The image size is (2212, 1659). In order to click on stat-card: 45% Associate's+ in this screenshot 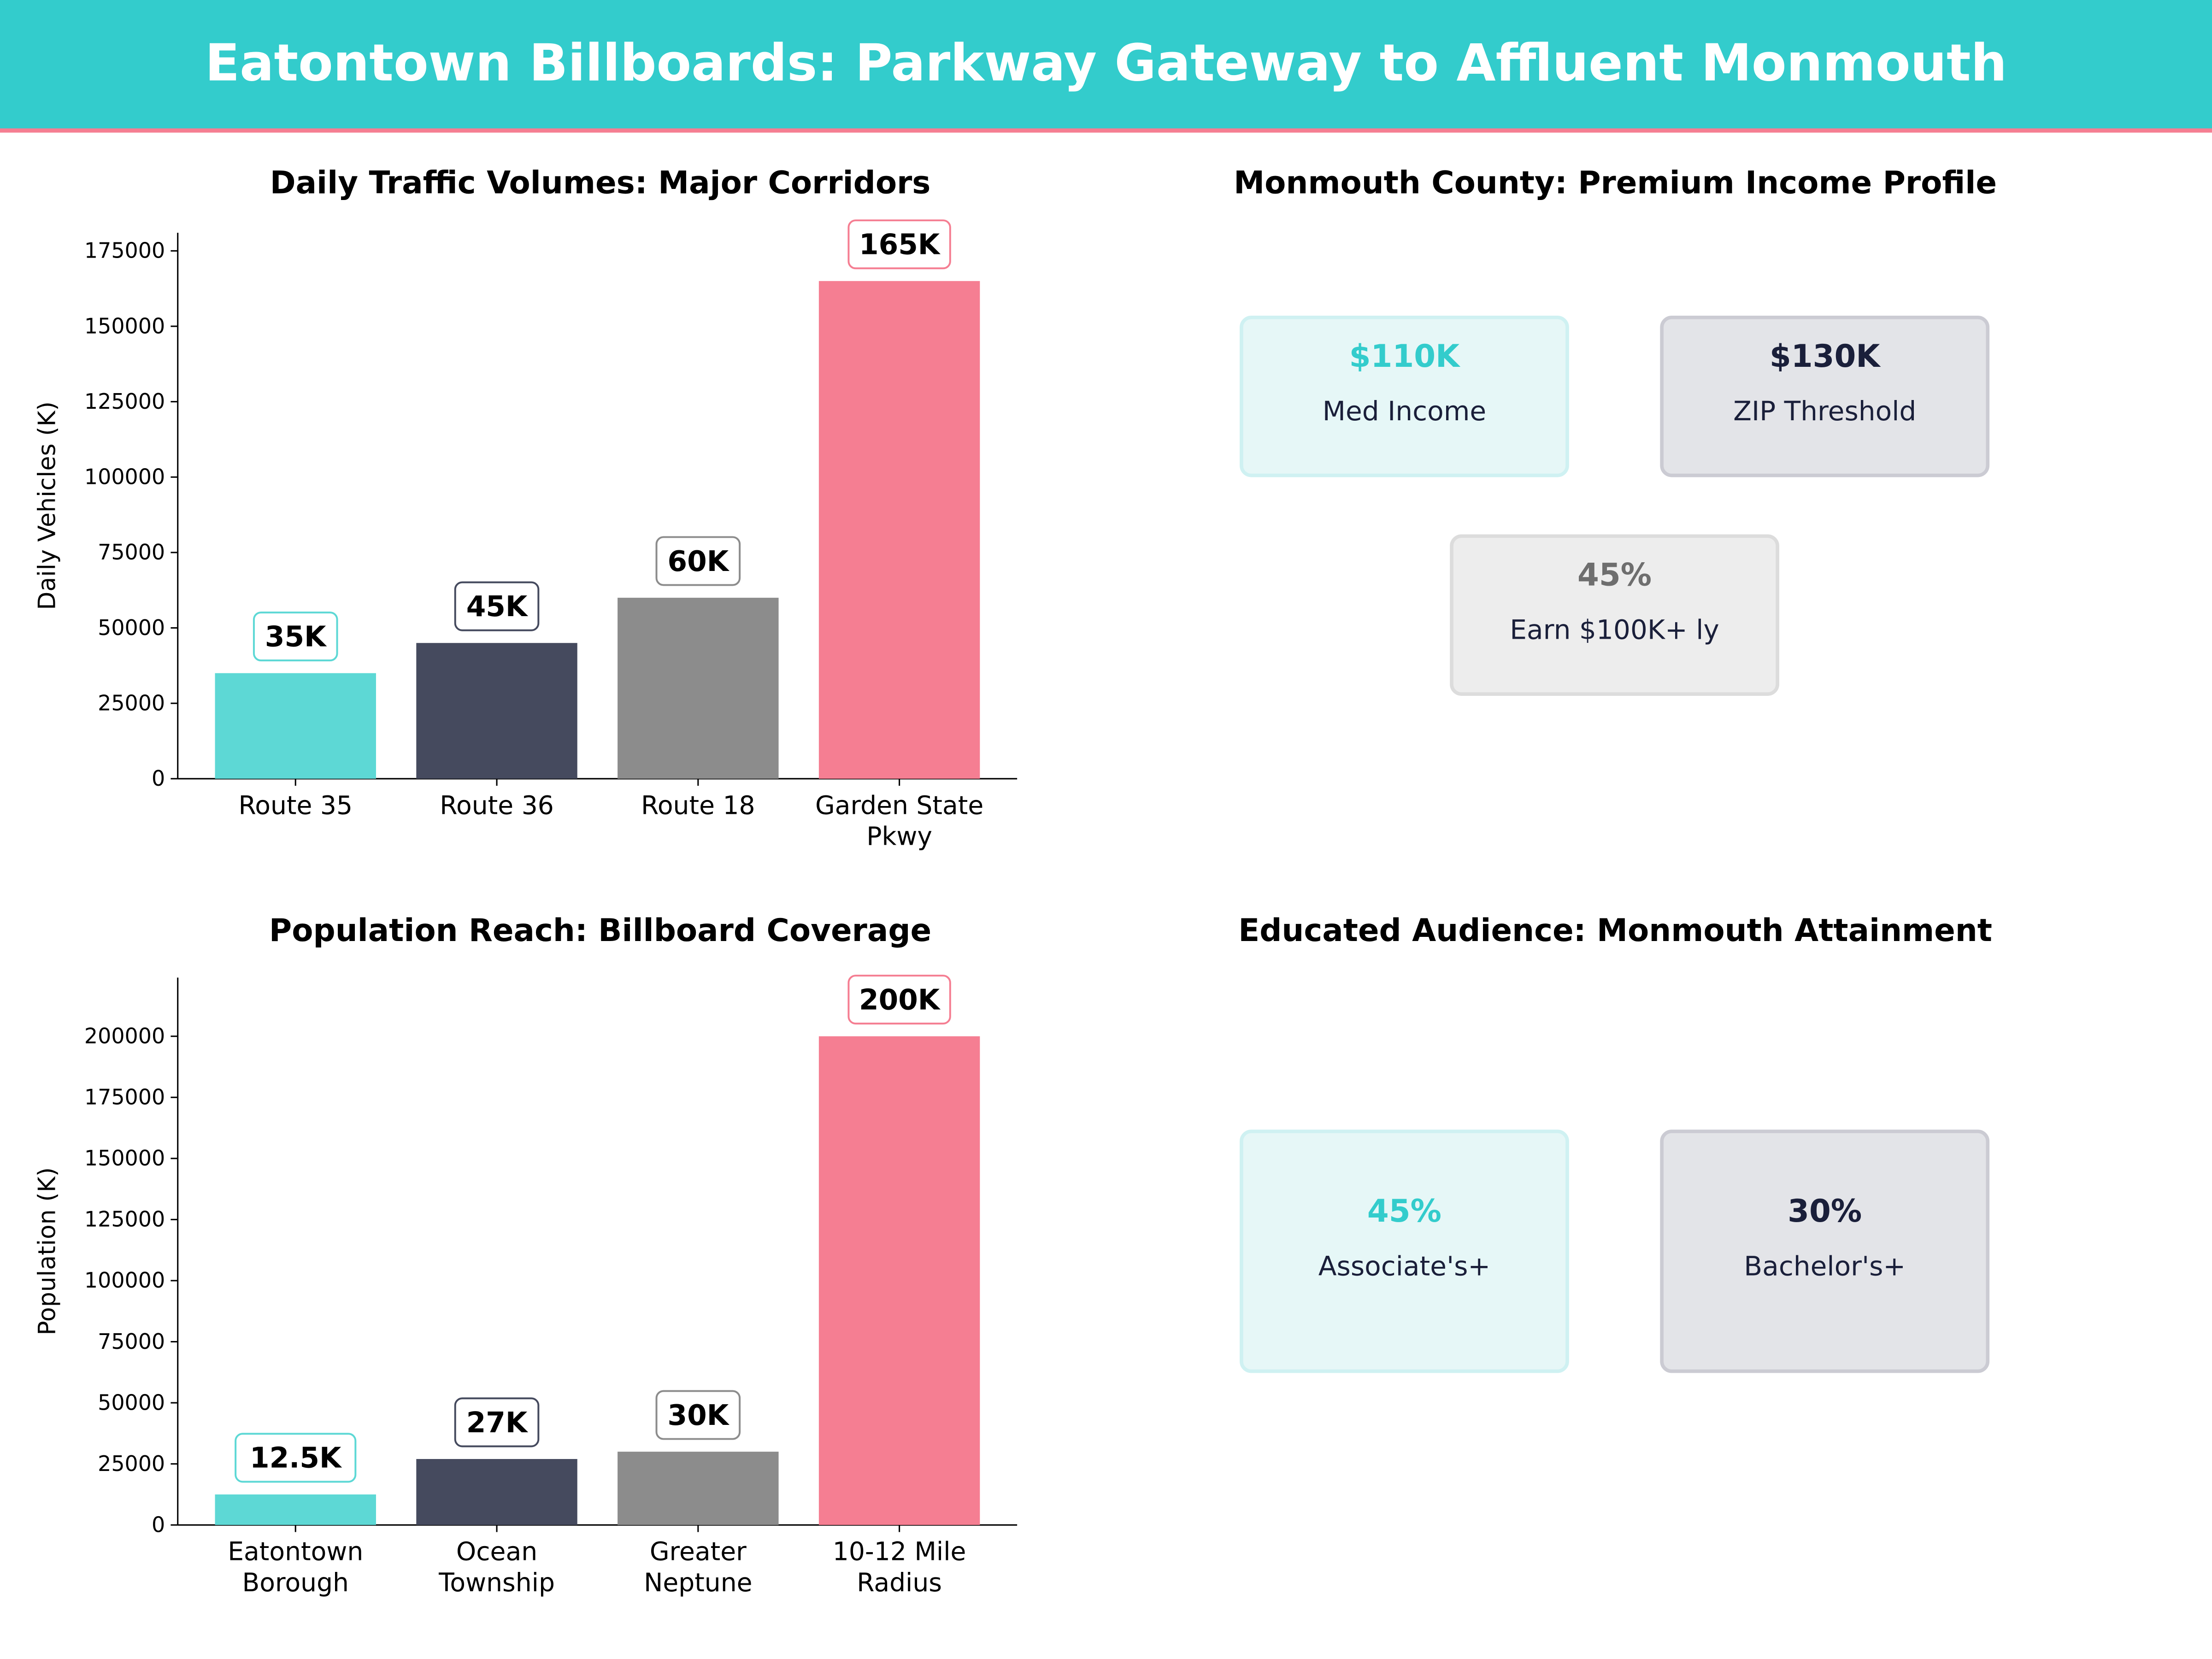, I will do `click(1404, 1251)`.